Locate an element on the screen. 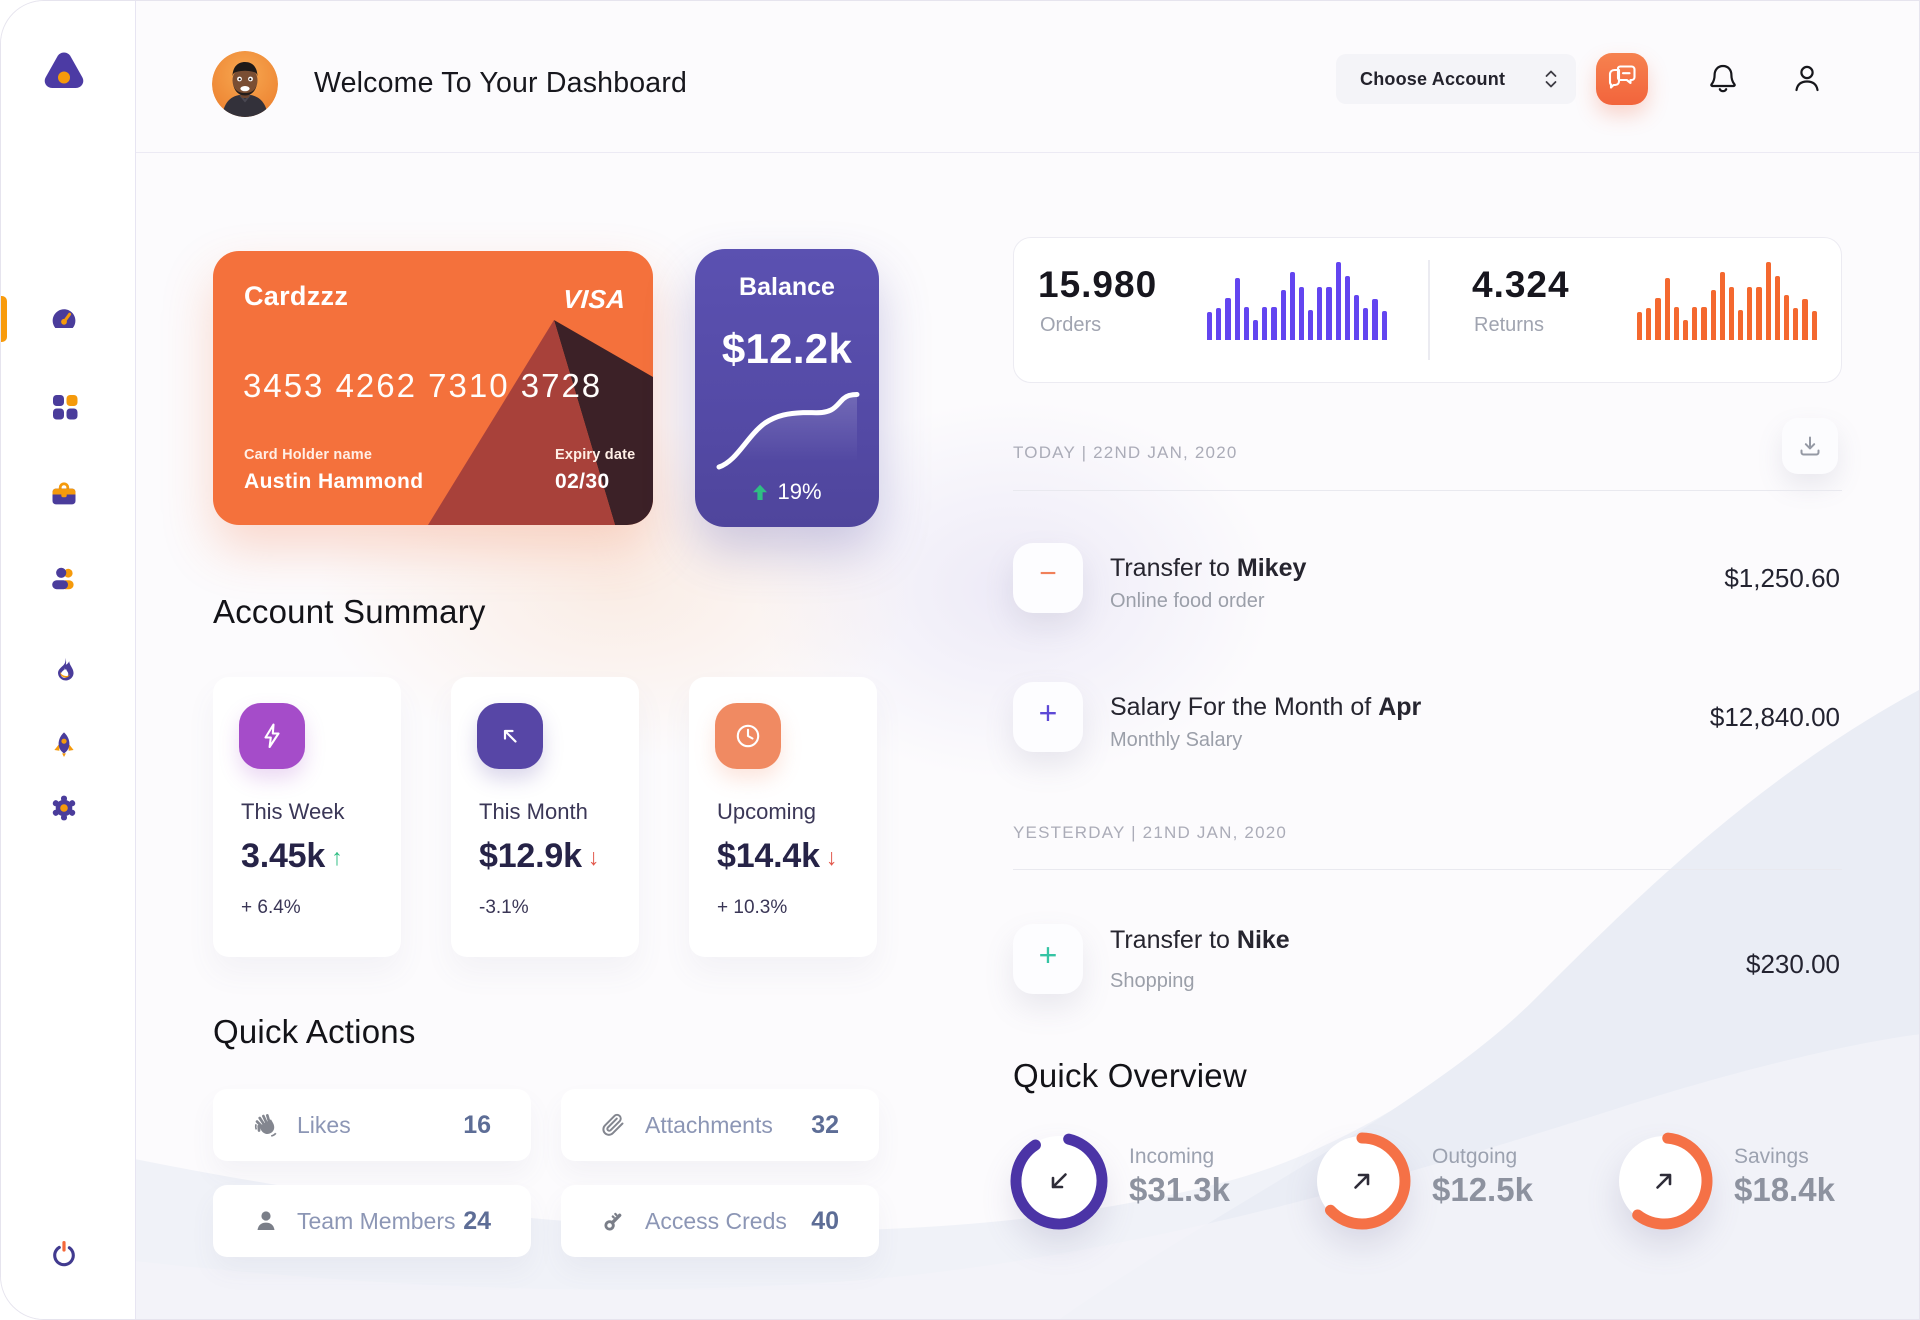 The image size is (1920, 1320). arrow-up-right-icon is located at coordinates (1664, 1181).